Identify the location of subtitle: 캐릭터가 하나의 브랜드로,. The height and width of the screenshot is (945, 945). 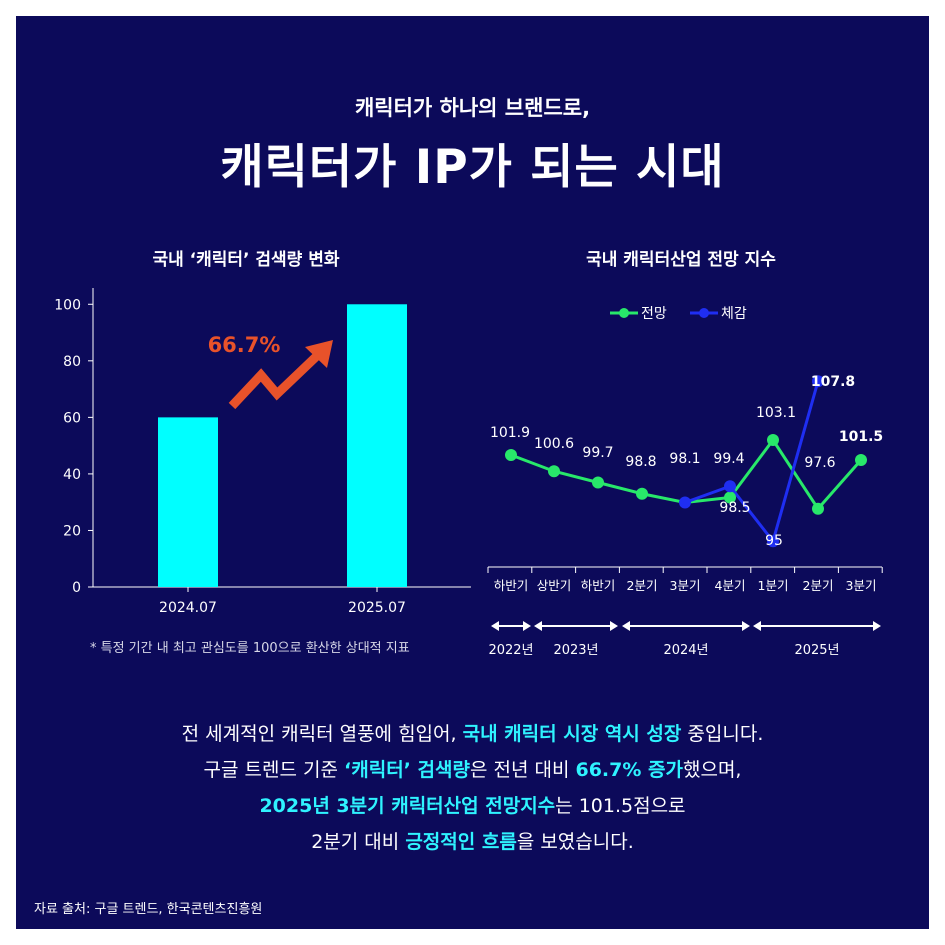
(472, 108).